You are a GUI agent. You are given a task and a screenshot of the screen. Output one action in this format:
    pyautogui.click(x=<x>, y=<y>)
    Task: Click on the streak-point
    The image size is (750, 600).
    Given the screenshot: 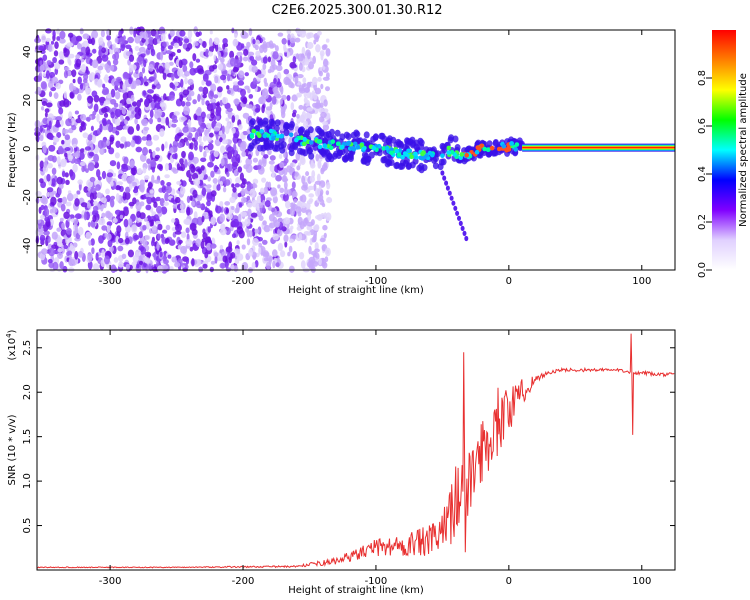 What is the action you would take?
    pyautogui.click(x=449, y=193)
    